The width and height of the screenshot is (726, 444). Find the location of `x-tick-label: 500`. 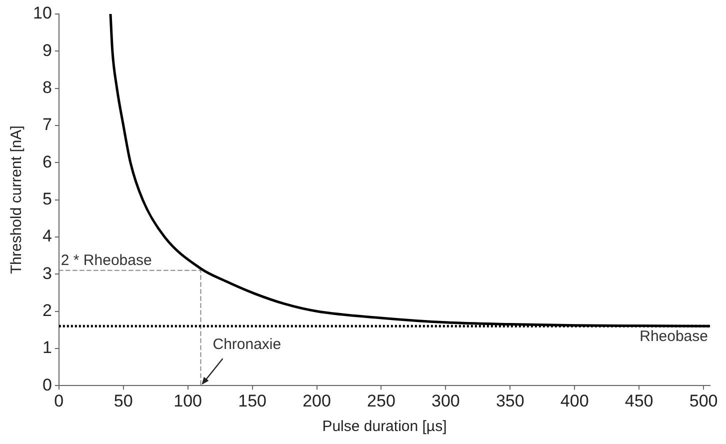

x-tick-label: 500 is located at coordinates (703, 400).